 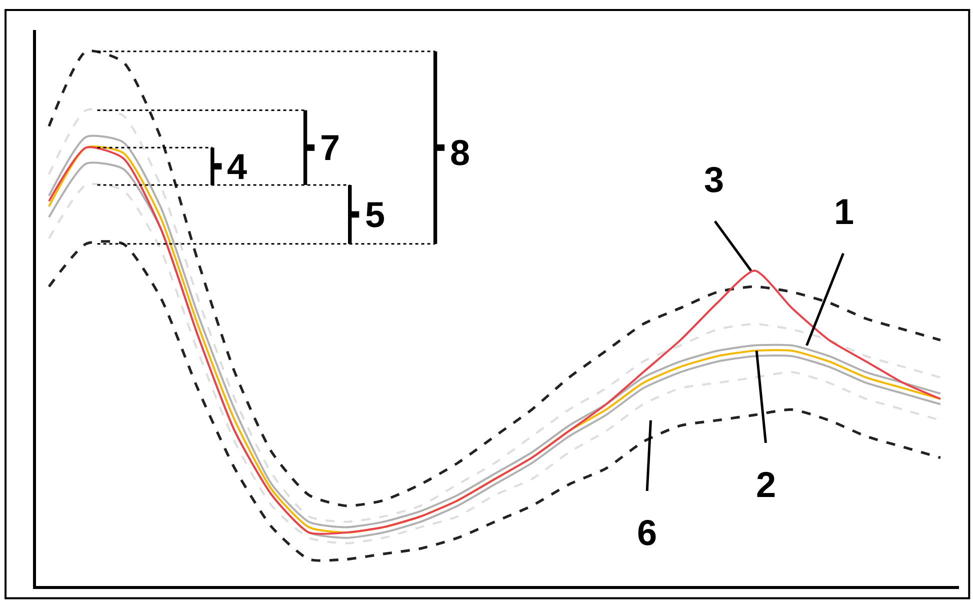 I want to click on annotation: 2, so click(x=766, y=484).